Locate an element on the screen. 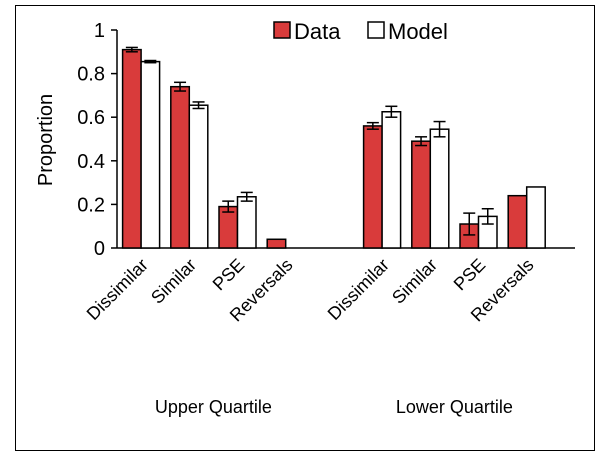 This screenshot has width=600, height=456. legend-label-model: Model is located at coordinates (418, 31).